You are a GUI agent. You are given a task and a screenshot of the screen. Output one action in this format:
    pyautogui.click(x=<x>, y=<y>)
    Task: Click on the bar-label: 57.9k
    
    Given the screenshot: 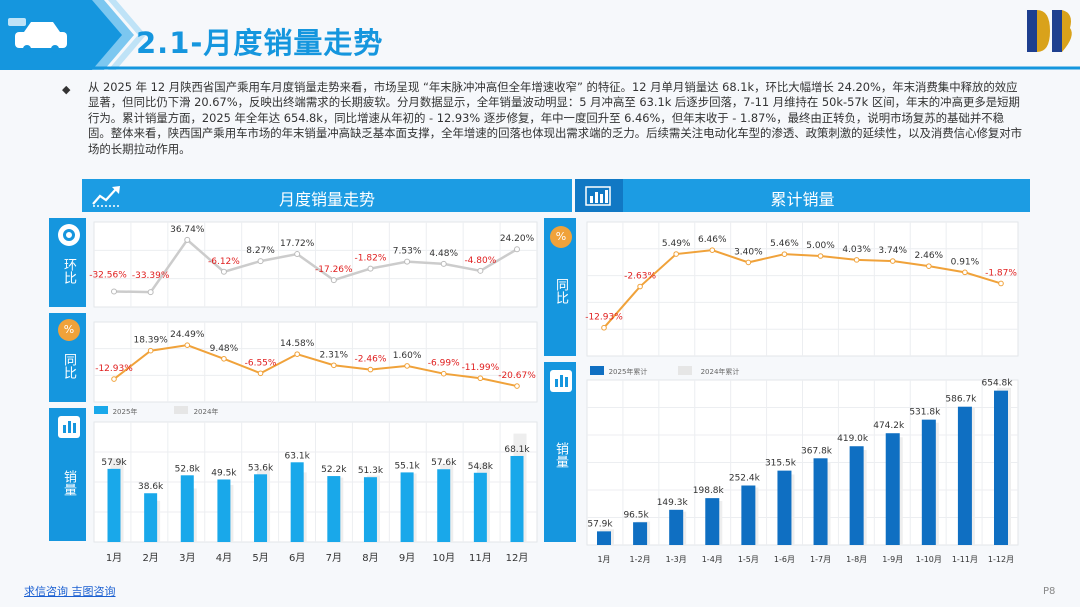 What is the action you would take?
    pyautogui.click(x=114, y=463)
    